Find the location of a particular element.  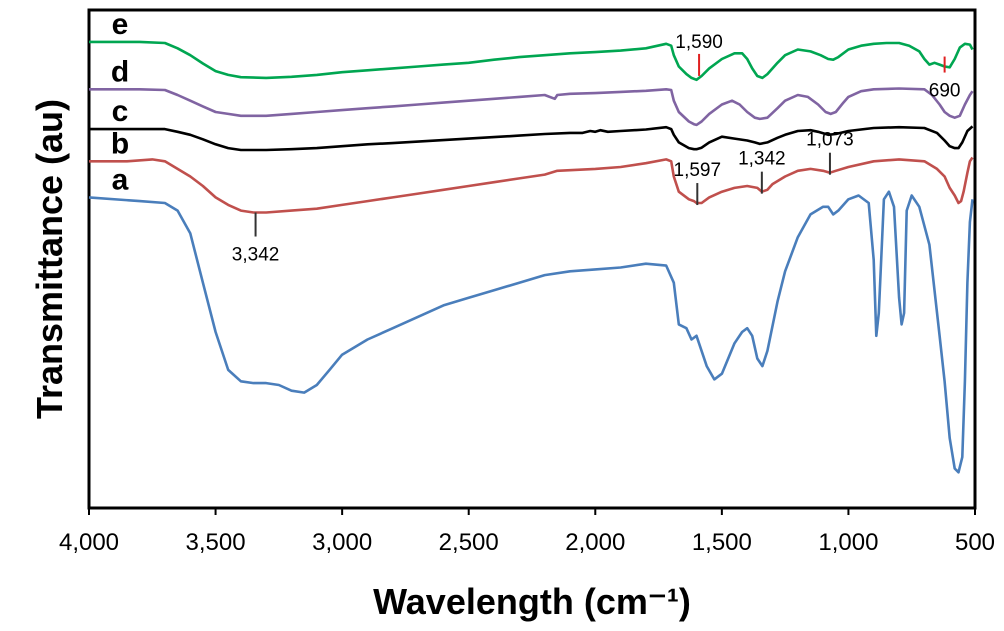

series-line-c is located at coordinates (531, 138).